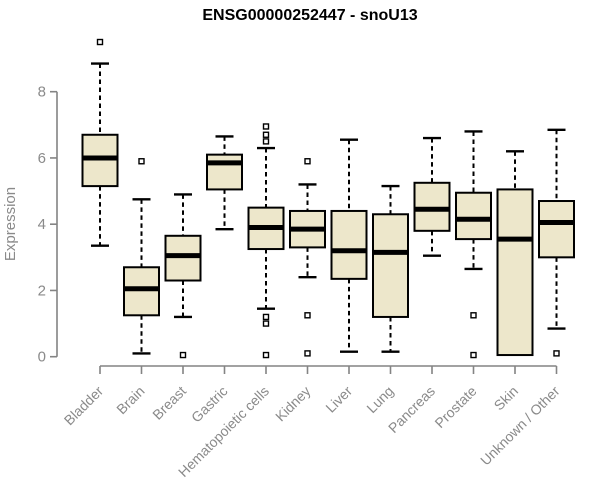  I want to click on x-tick-label: Brain, so click(130, 400).